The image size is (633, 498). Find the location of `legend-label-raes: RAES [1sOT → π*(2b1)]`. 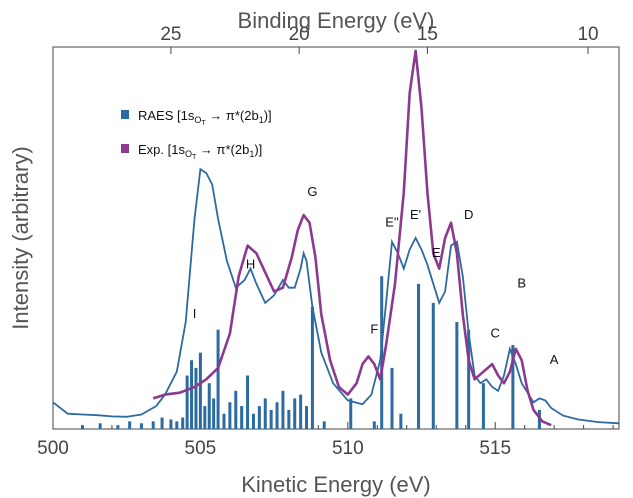

legend-label-raes: RAES [1sOT → π*(2b1)] is located at coordinates (205, 117).